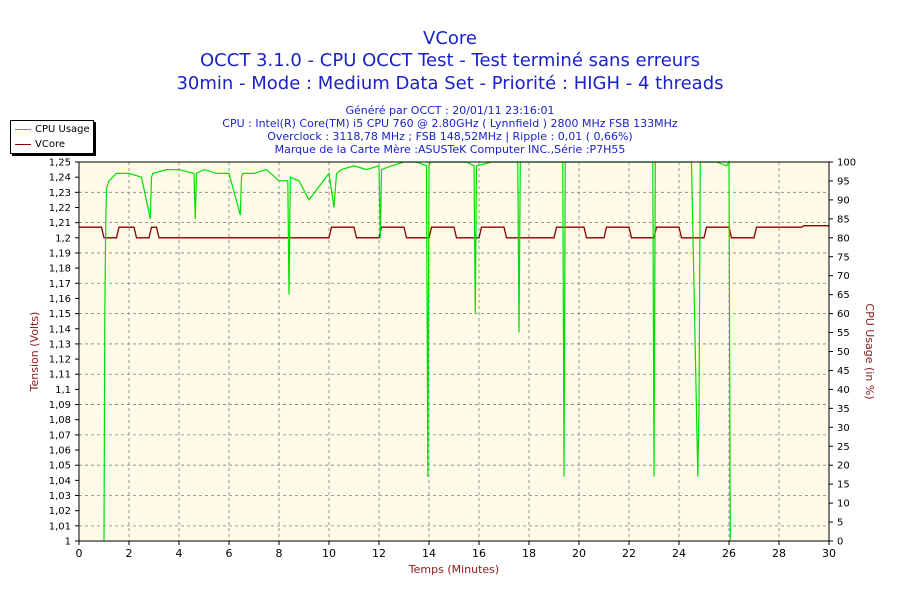  What do you see at coordinates (843, 200) in the screenshot?
I see `y2-tick-label: 90` at bounding box center [843, 200].